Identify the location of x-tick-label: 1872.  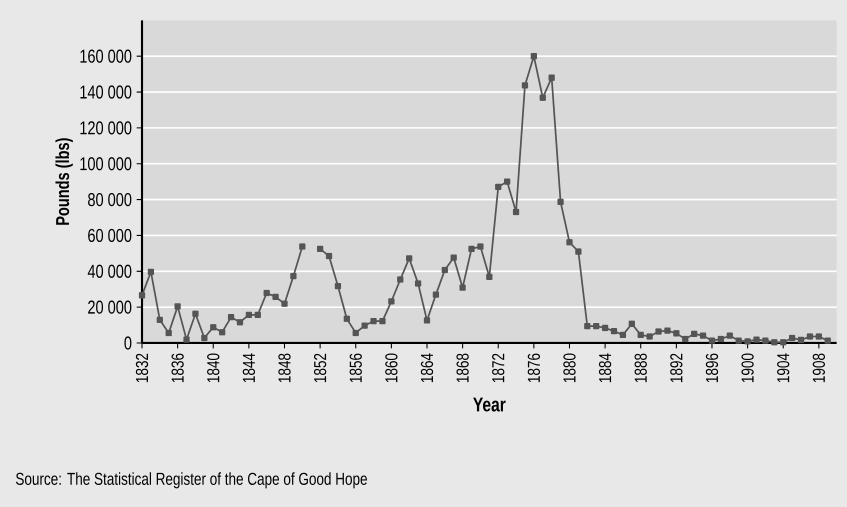
(498, 368).